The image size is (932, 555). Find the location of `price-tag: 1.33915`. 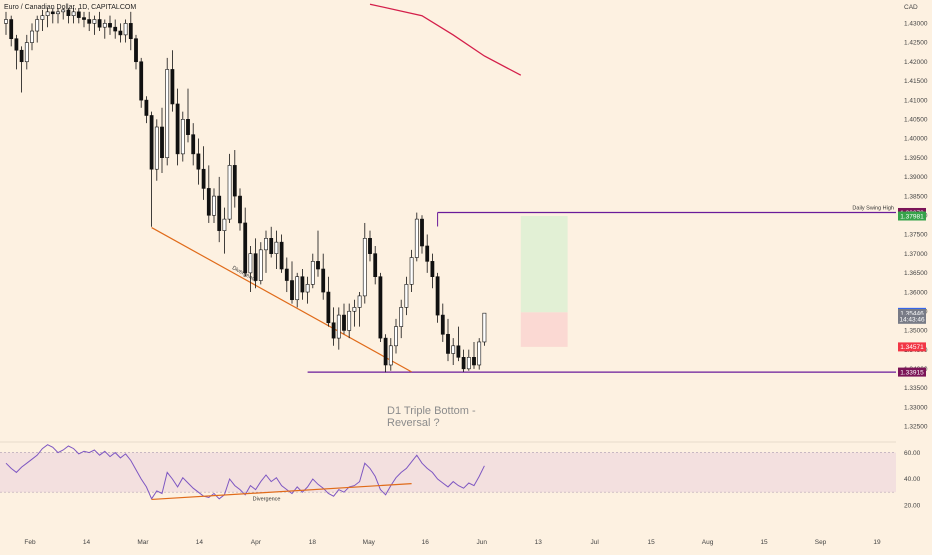

price-tag: 1.33915 is located at coordinates (912, 372).